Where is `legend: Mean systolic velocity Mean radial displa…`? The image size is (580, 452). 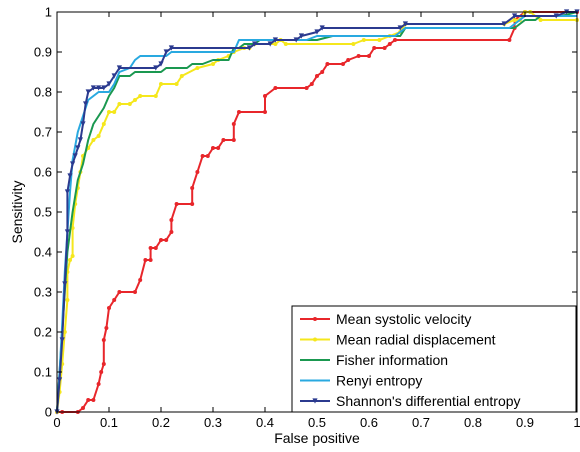
legend: Mean systolic velocity Mean radial displa… is located at coordinates (434, 359).